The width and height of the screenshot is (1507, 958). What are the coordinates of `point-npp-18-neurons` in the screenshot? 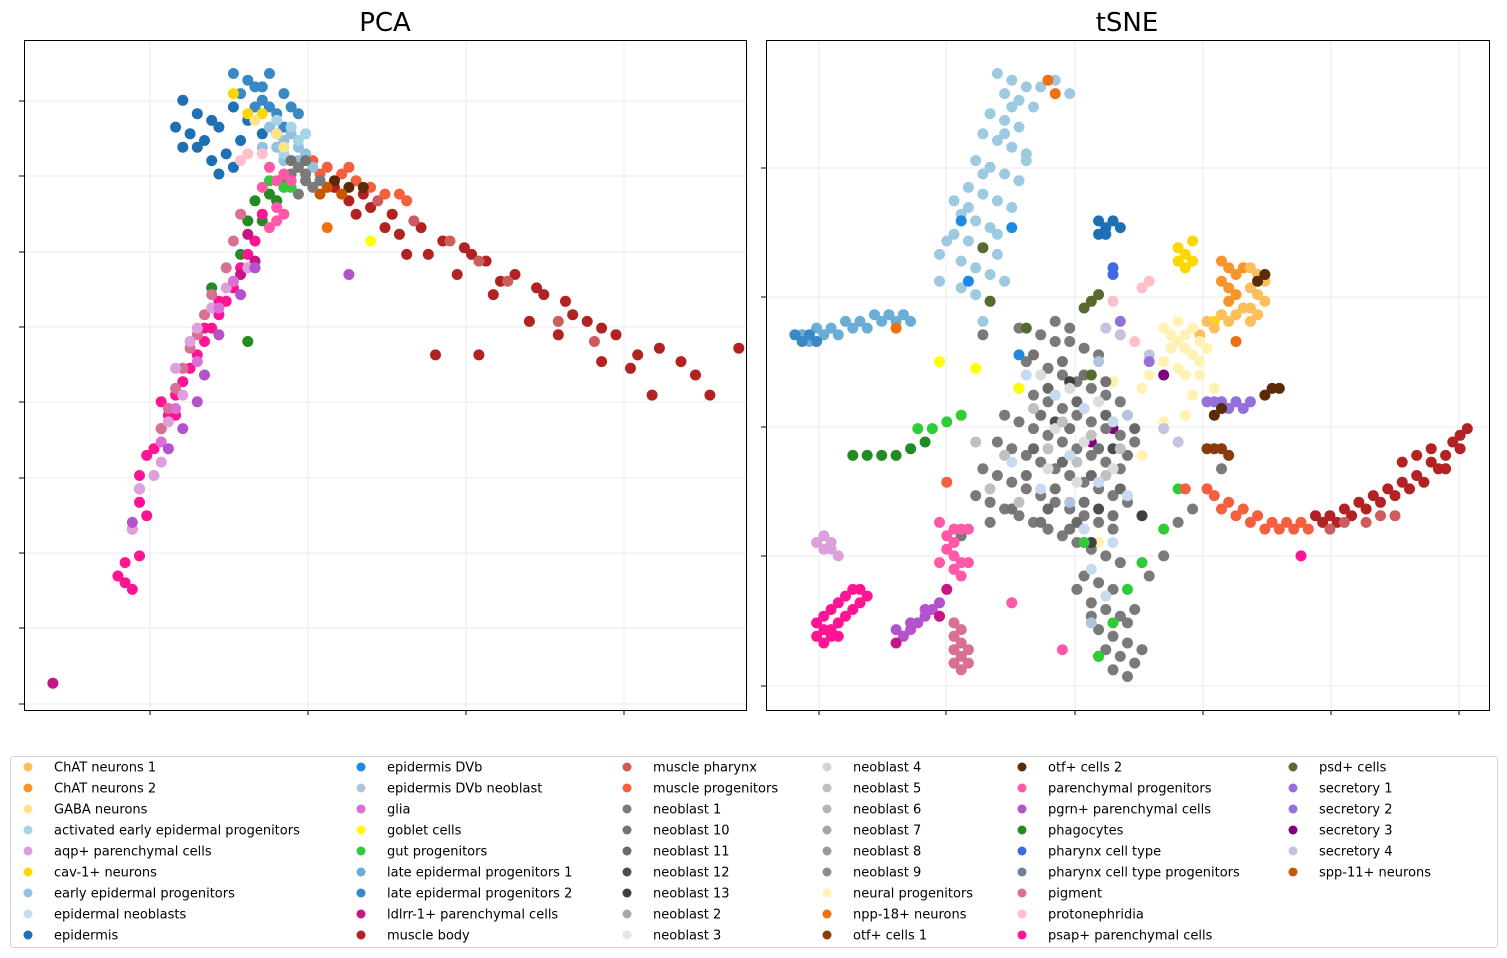 It's located at (896, 328).